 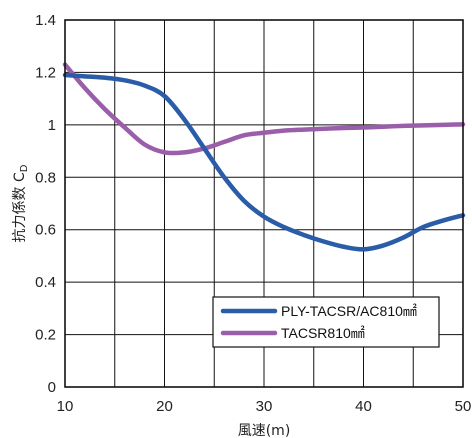 I want to click on y-tick-label: 0.6, so click(x=45, y=230).